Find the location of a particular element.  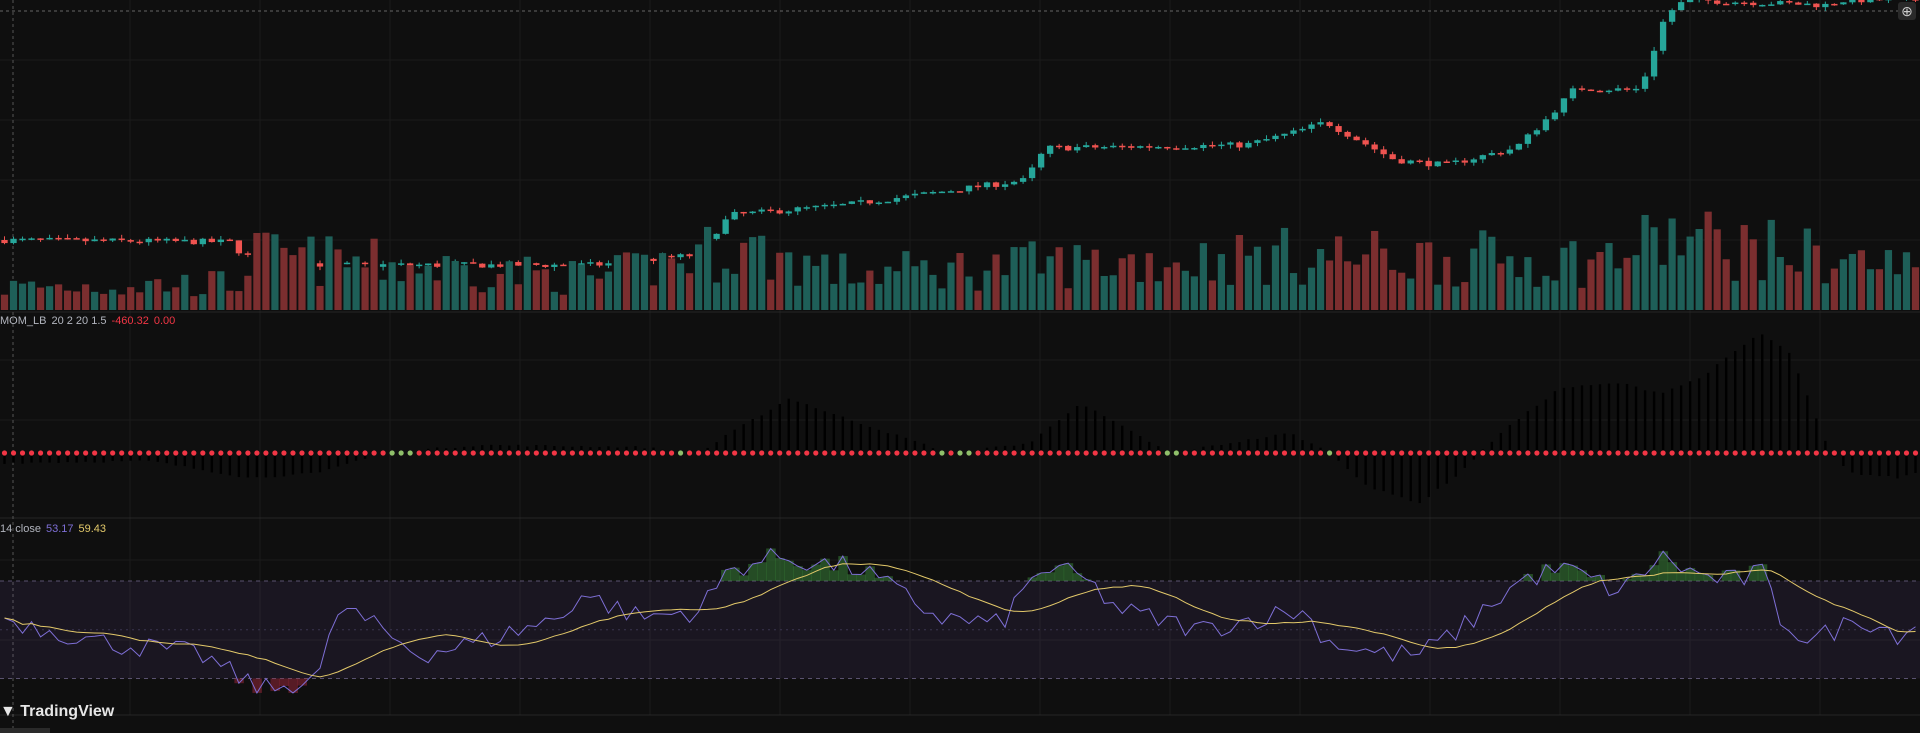

plus-circle-icon: ⊕ is located at coordinates (1907, 11).